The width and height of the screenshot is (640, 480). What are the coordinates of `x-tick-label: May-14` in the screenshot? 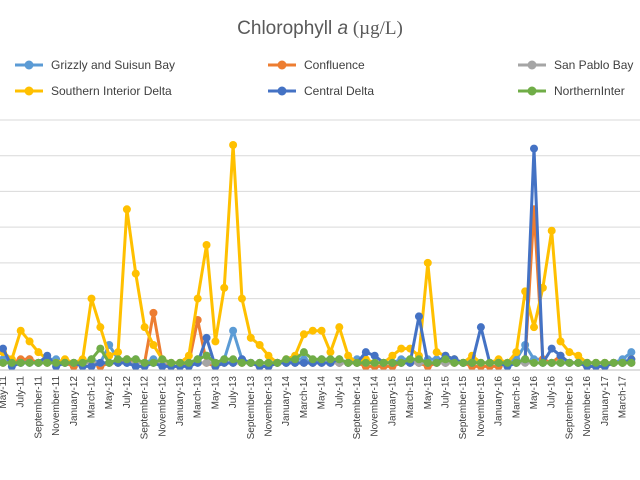 It's located at (322, 393).